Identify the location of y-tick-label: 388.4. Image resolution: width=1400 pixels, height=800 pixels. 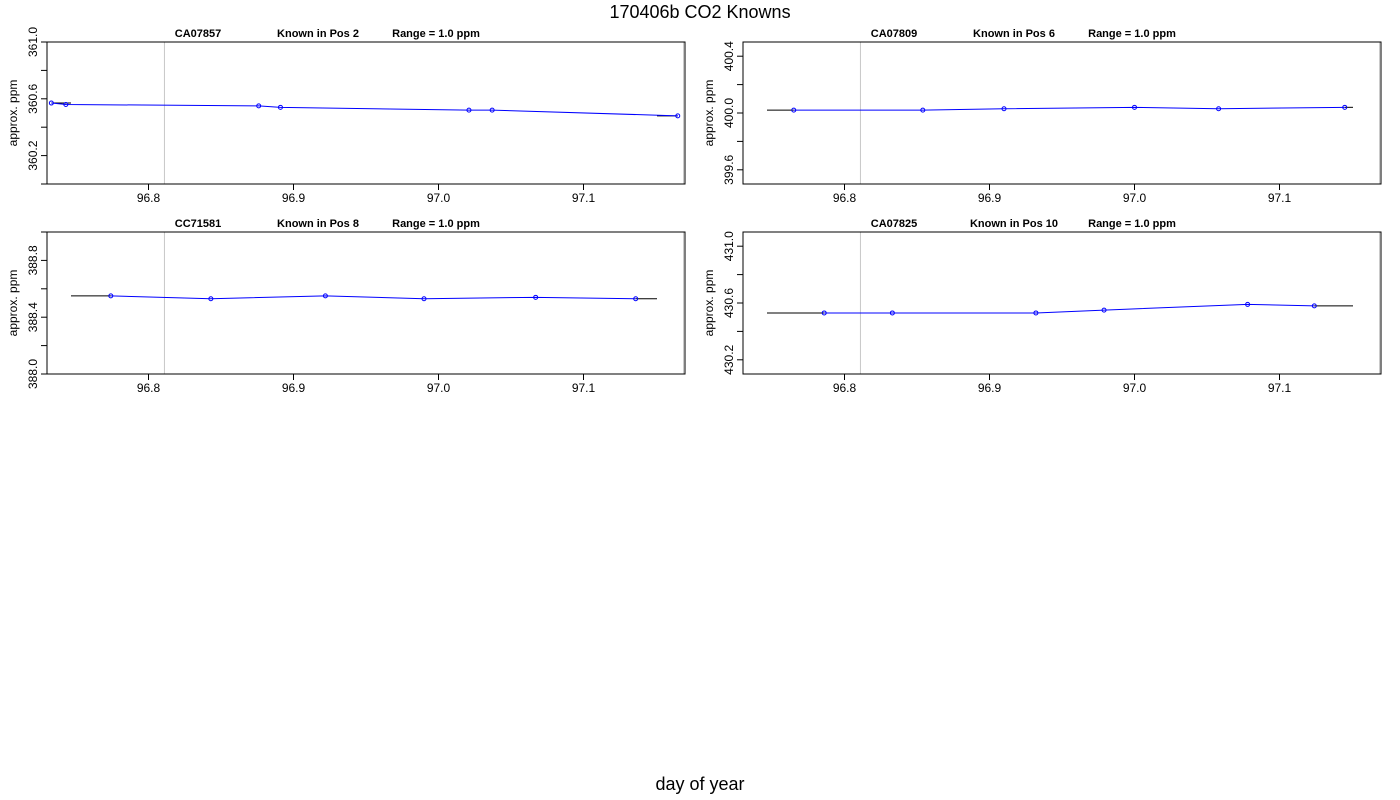
(33, 317).